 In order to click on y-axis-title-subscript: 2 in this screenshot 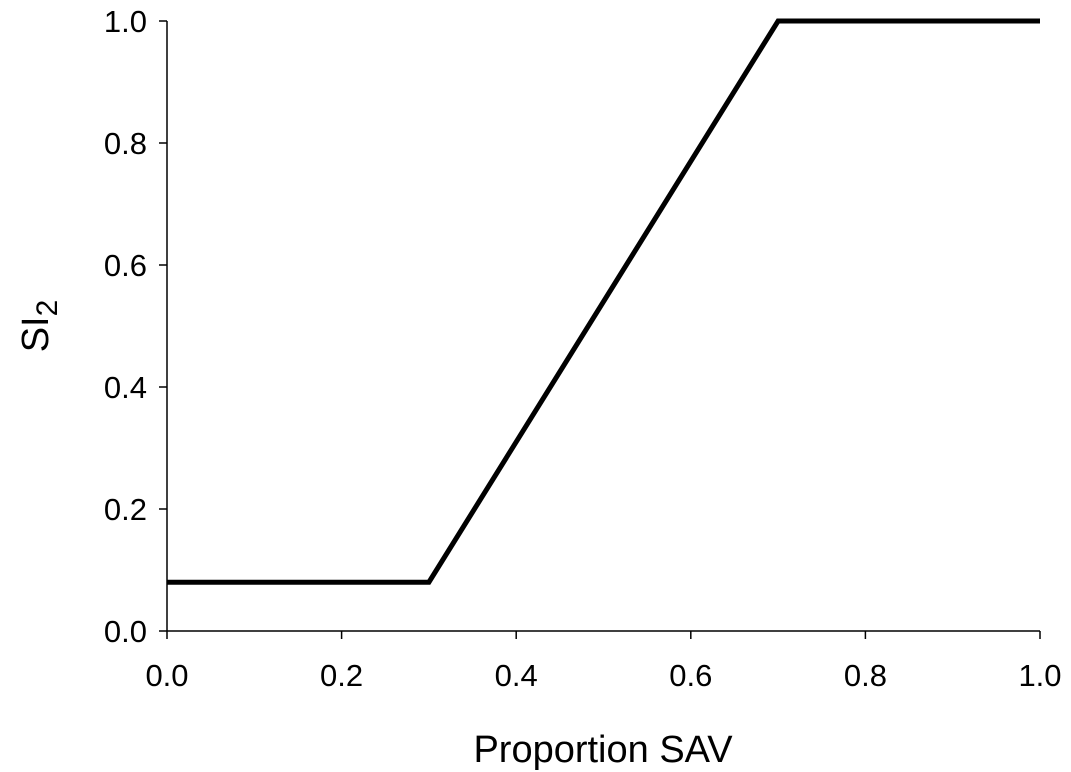, I will do `click(47, 308)`.